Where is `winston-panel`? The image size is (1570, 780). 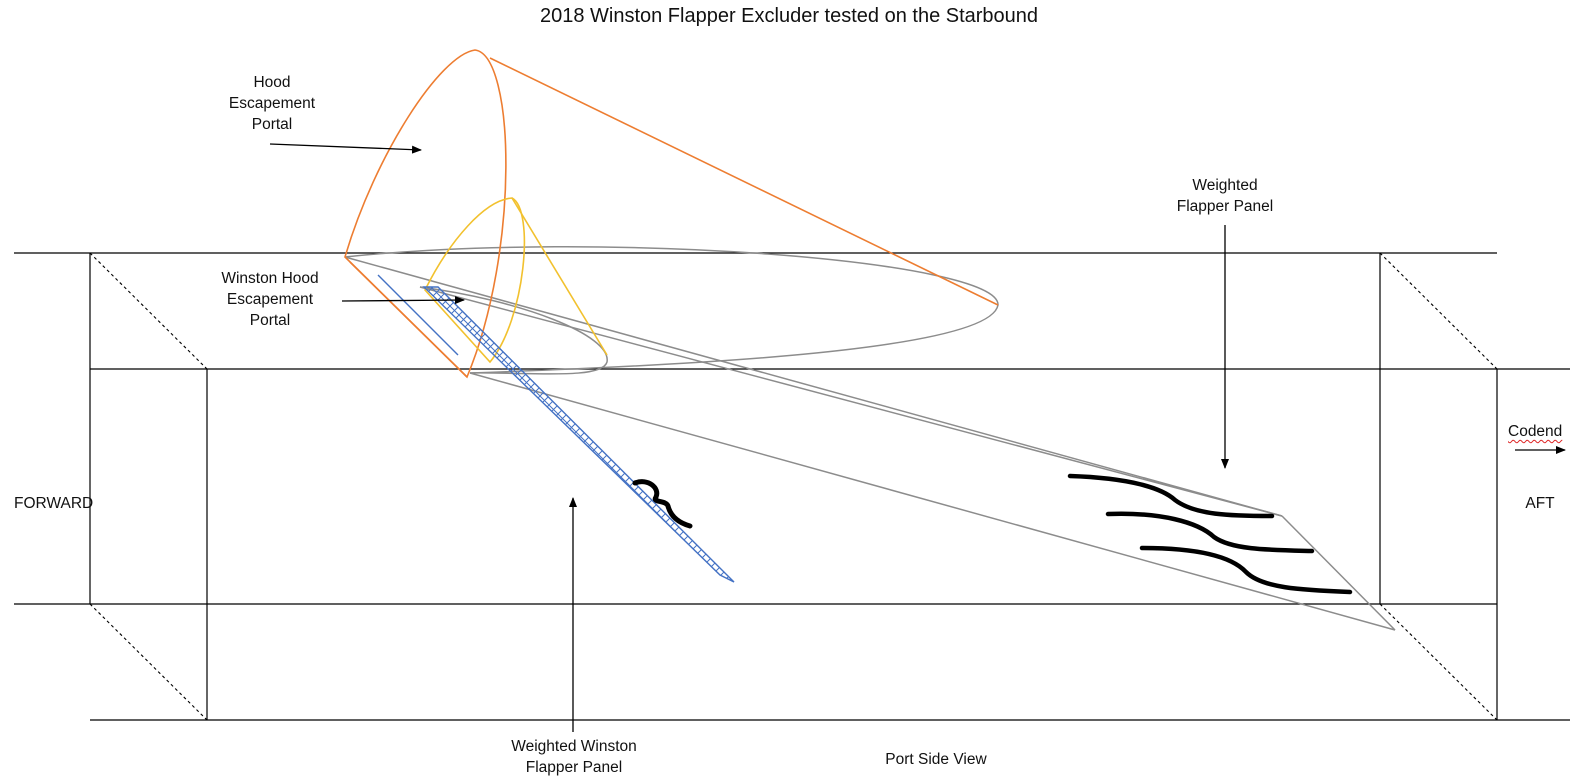
winston-panel is located at coordinates (556, 428).